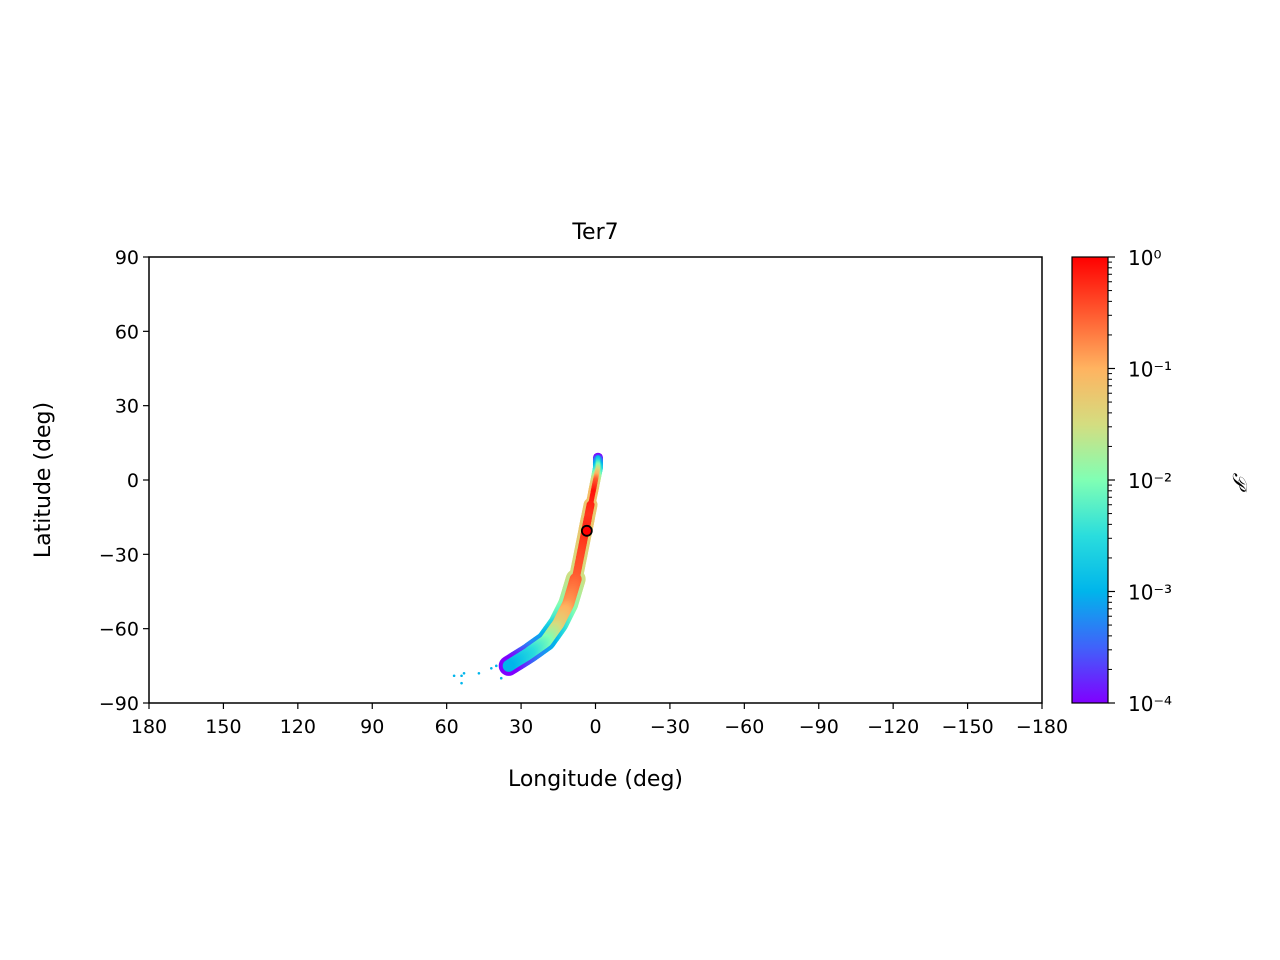 This screenshot has width=1280, height=960. I want to click on x-tick-label: 120, so click(298, 727).